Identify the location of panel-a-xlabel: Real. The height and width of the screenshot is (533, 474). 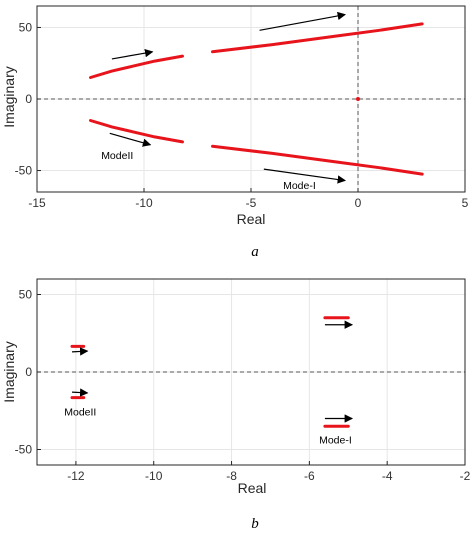
(251, 219).